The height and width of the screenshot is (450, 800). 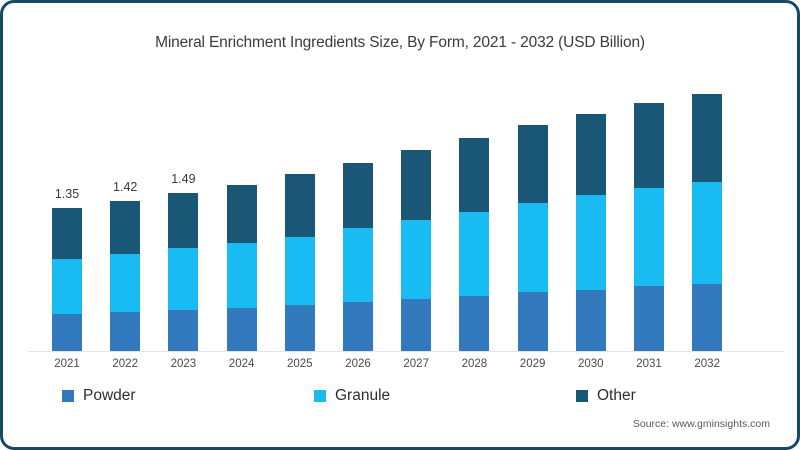 I want to click on x-axis-tick-2023: 2023, so click(x=183, y=364).